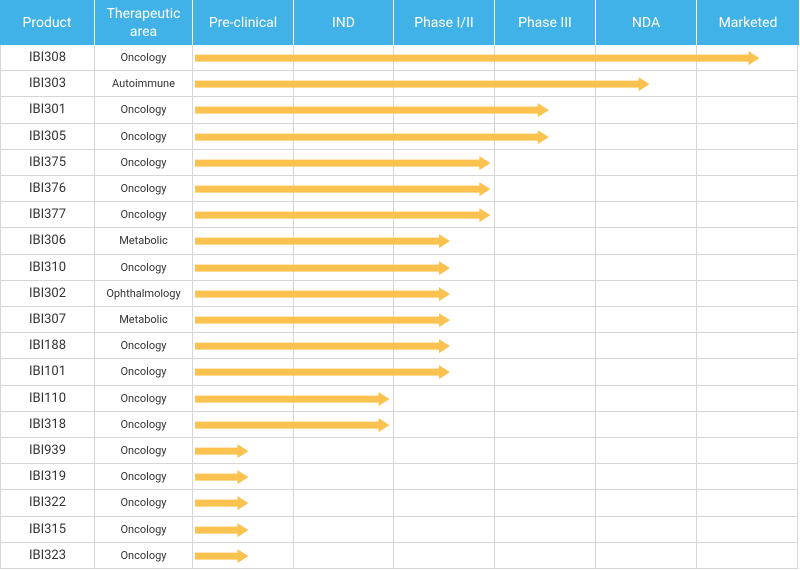 Image resolution: width=800 pixels, height=570 pixels. Describe the element at coordinates (144, 84) in the screenshot. I see `area-cell: Autoimmune` at that location.